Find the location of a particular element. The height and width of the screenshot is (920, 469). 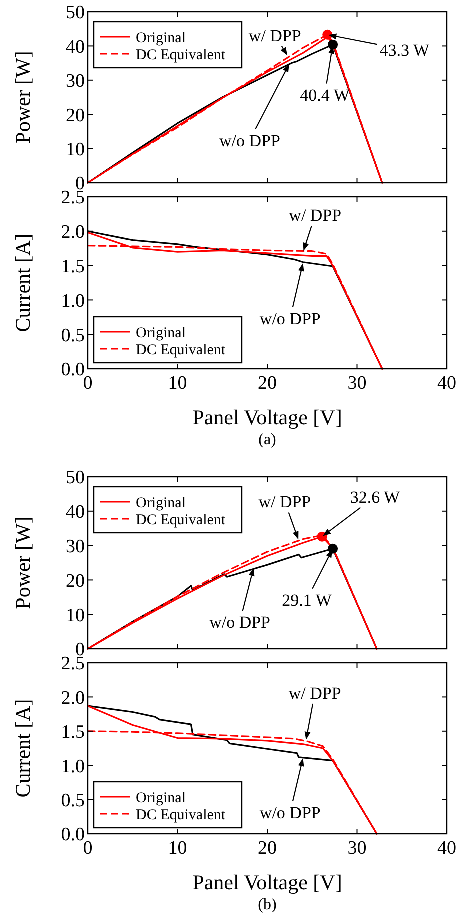

annotation: 32.6 W is located at coordinates (376, 497).